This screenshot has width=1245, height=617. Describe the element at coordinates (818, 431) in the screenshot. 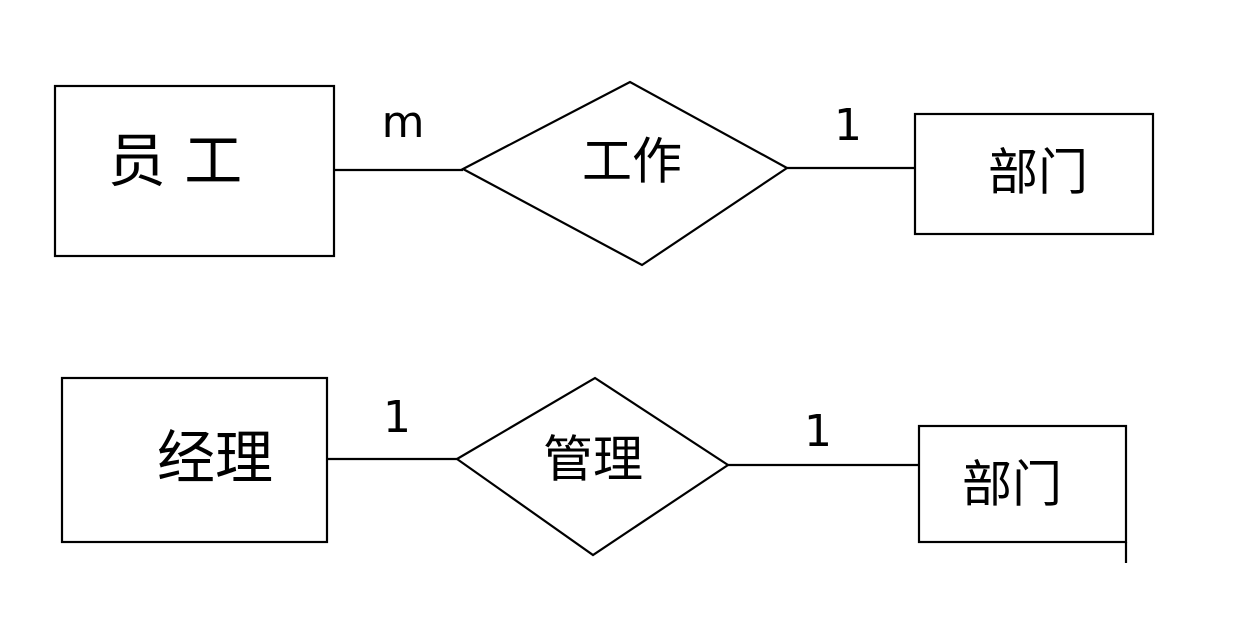

I see `cardinality-manage-department: 1` at that location.